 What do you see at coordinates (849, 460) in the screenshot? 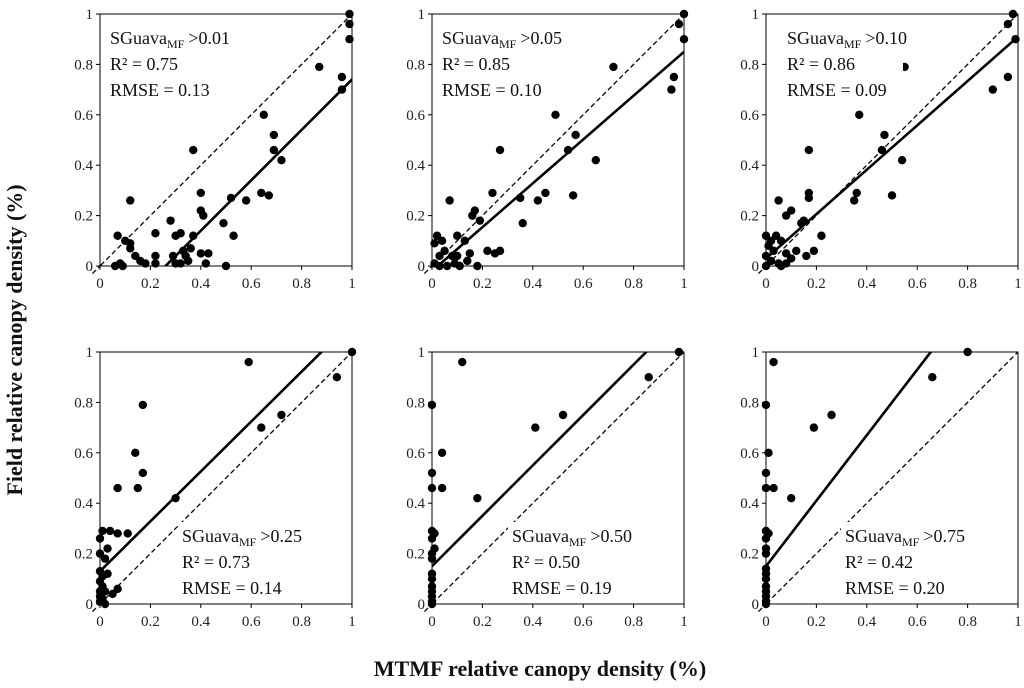
I see `regression-line` at bounding box center [849, 460].